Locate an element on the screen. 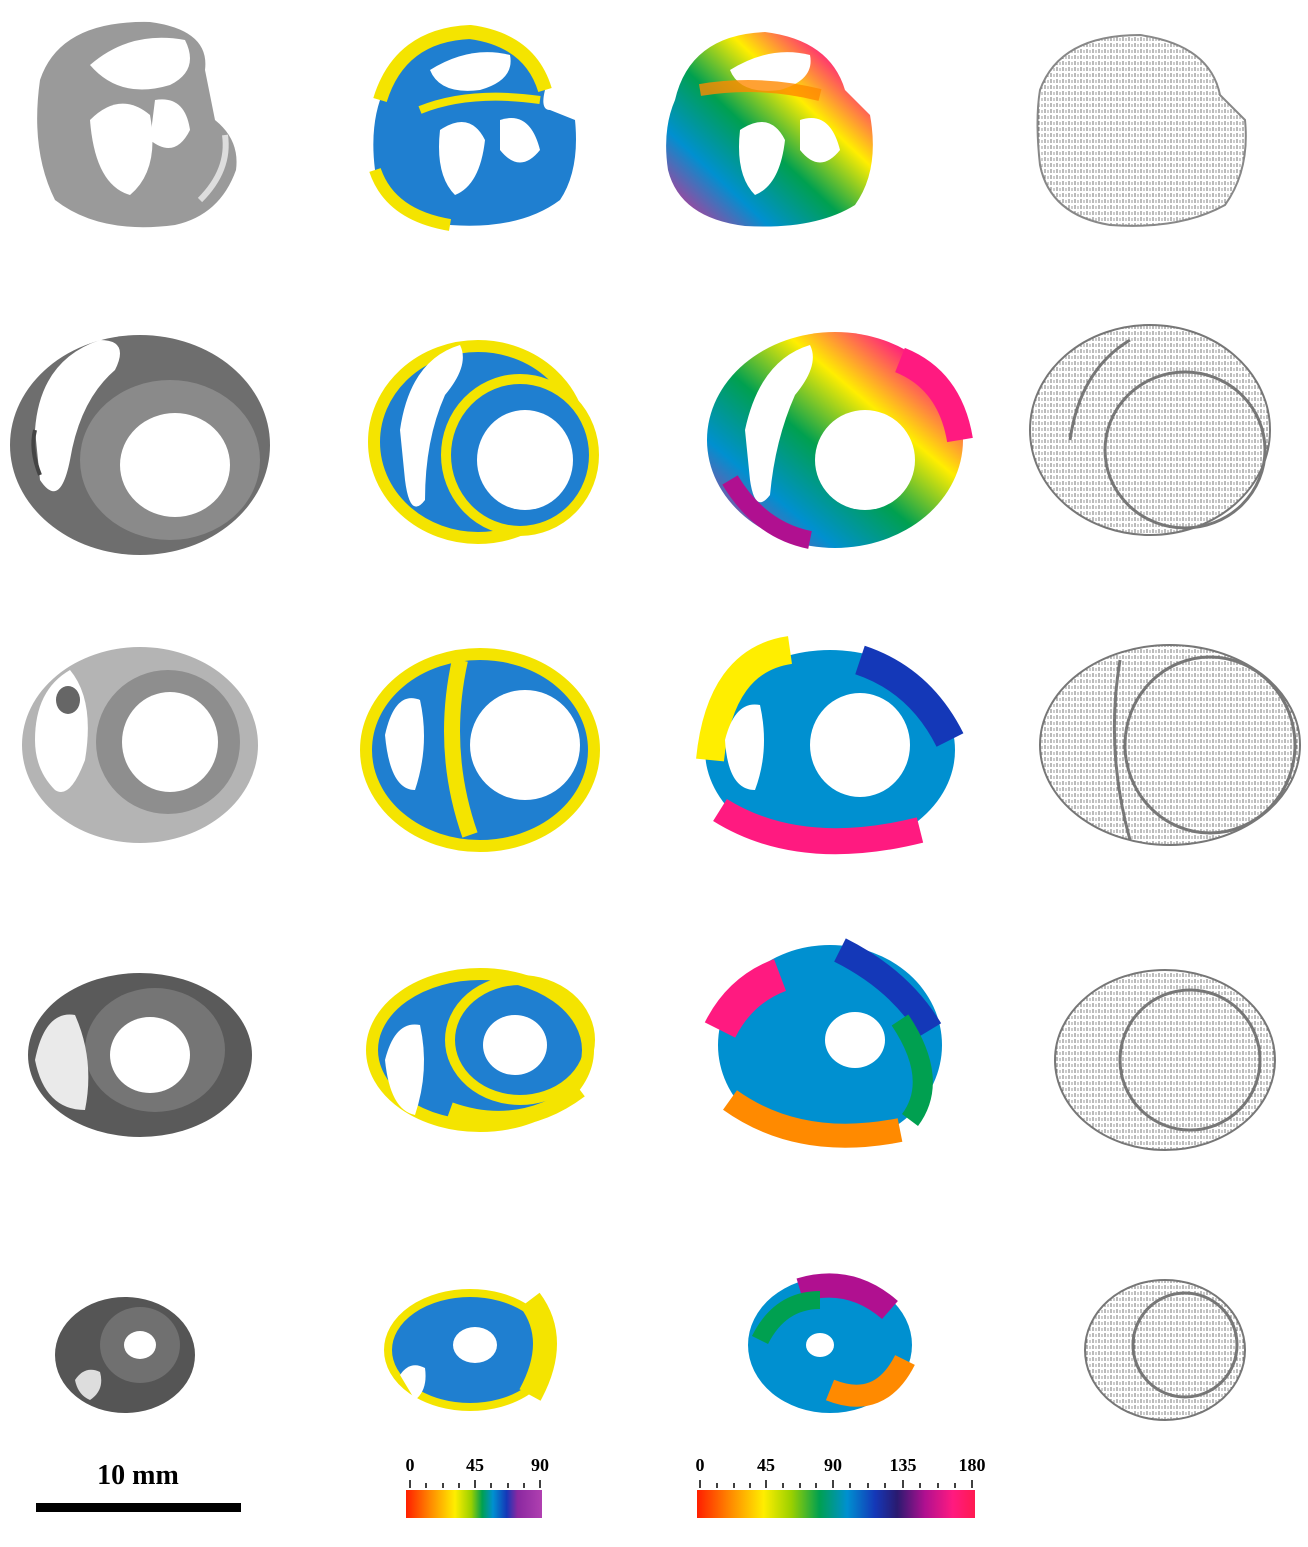  colorbar-azimuth-bar is located at coordinates (836, 1504).